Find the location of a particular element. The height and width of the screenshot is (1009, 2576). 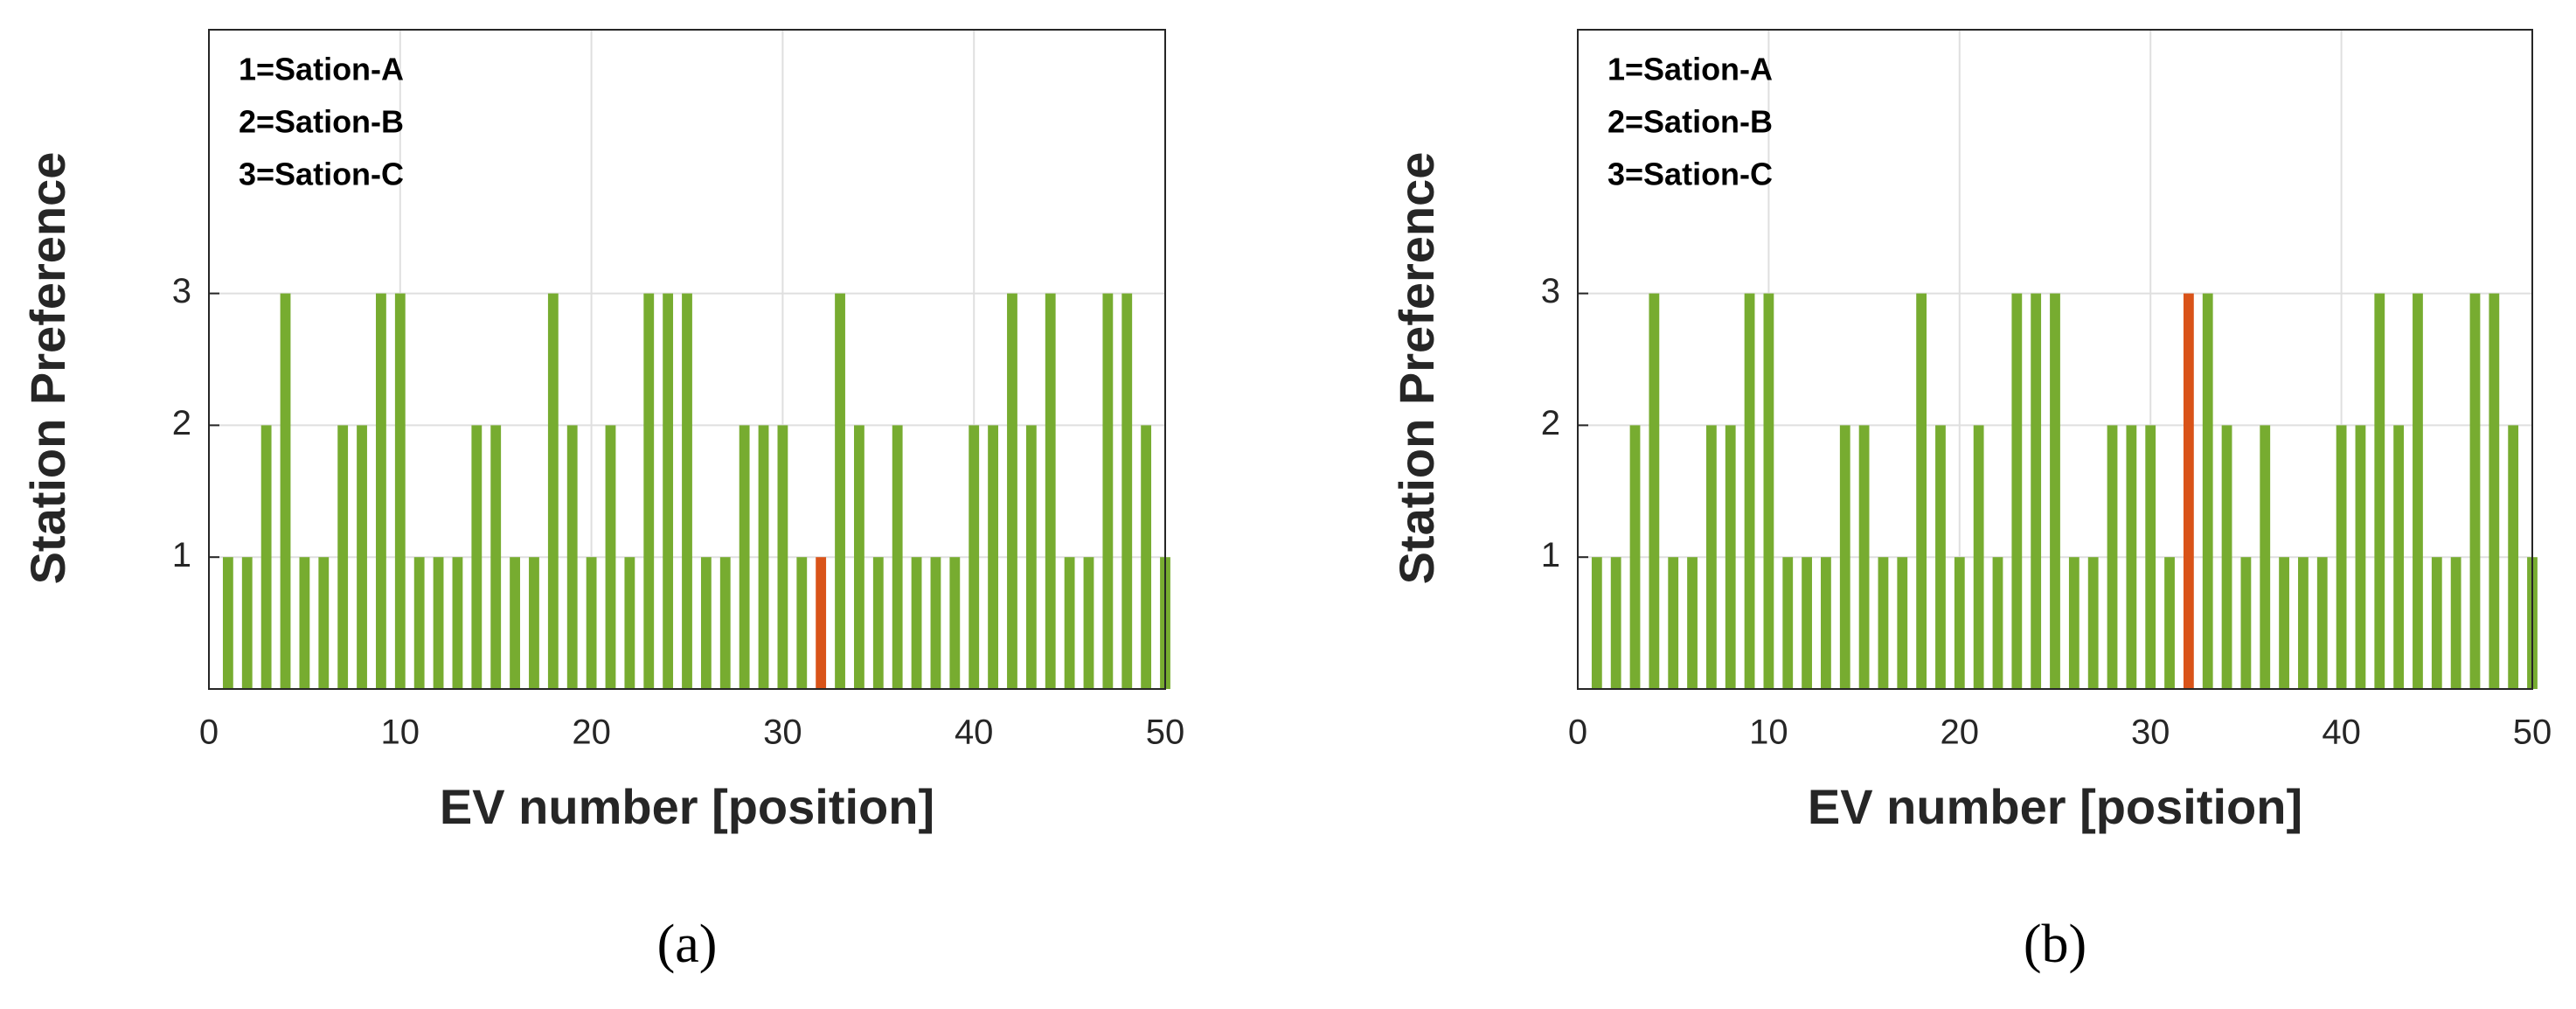

x-tick-label: 20 is located at coordinates (1961, 732).